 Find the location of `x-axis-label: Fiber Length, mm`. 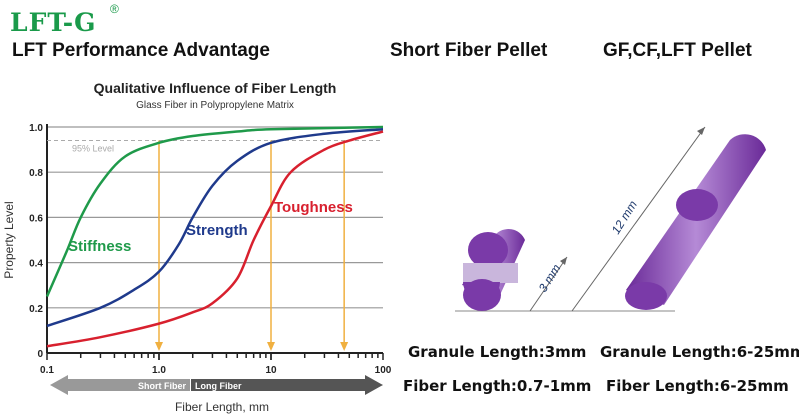

x-axis-label: Fiber Length, mm is located at coordinates (222, 407).